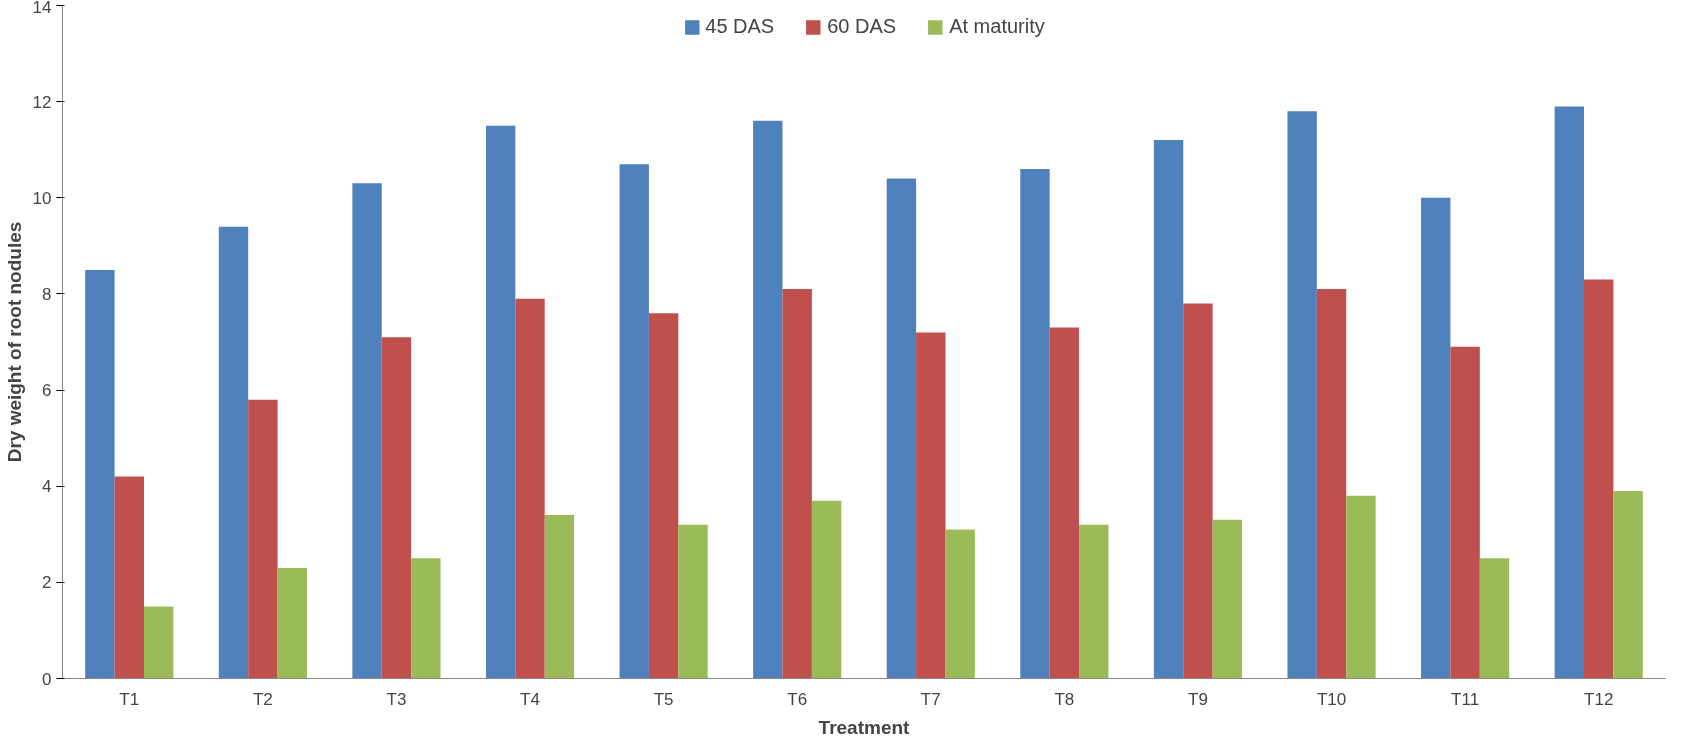 This screenshot has height=754, width=1687. What do you see at coordinates (14, 342) in the screenshot?
I see `y-axis-title: Dry weight of root nodules` at bounding box center [14, 342].